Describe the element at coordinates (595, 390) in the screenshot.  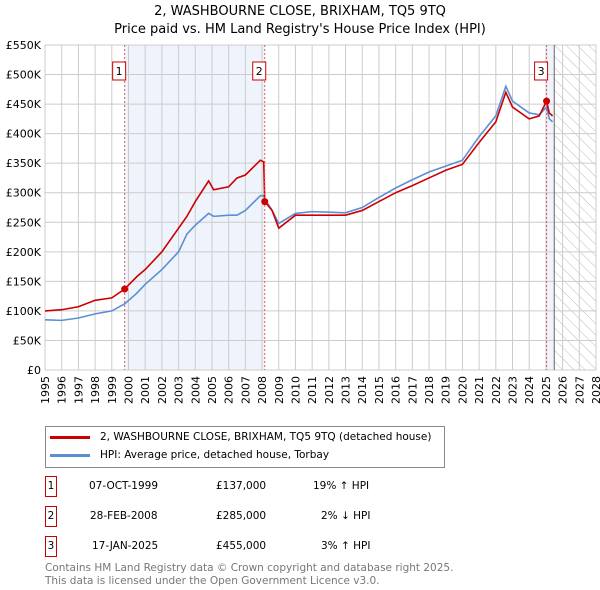
I see `x-tick-label: 2028` at that location.